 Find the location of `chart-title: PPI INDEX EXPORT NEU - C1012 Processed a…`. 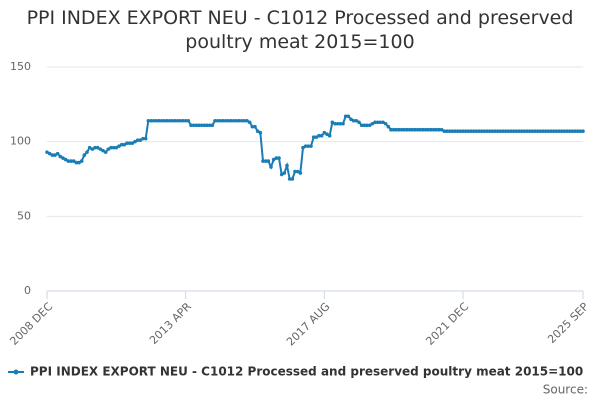

chart-title: PPI INDEX EXPORT NEU - C1012 Processed a… is located at coordinates (300, 30).